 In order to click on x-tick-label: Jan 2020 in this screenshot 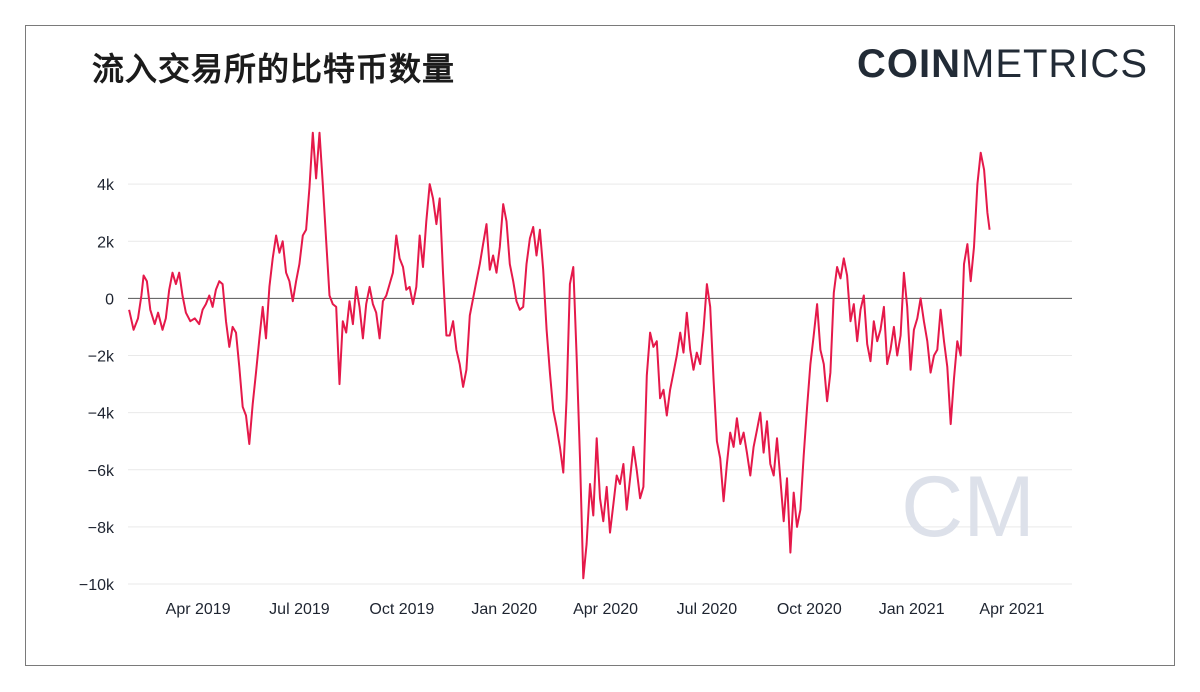, I will do `click(504, 609)`.